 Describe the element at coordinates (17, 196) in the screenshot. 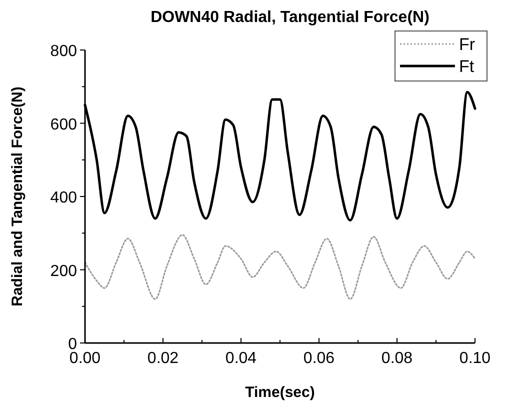

I see `y-axis-title: Radial and Tangential Force(N)` at that location.